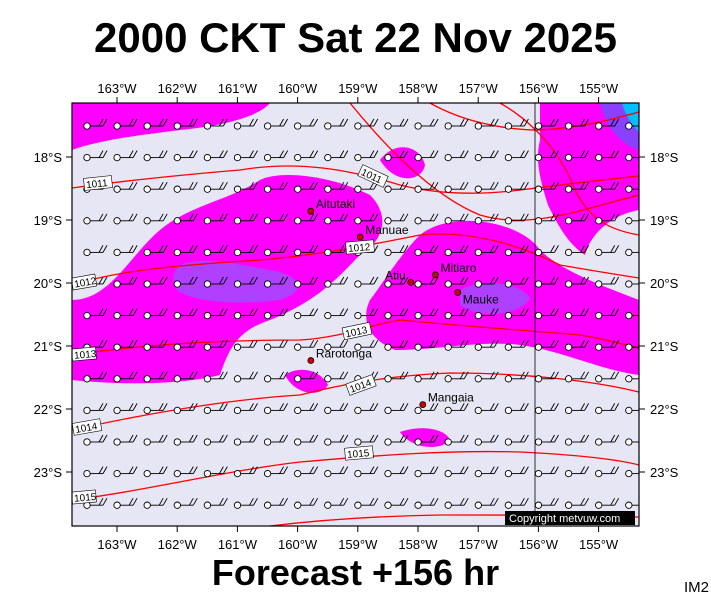 Image resolution: width=711 pixels, height=600 pixels. I want to click on lat-label-left: 23°S, so click(48, 472).